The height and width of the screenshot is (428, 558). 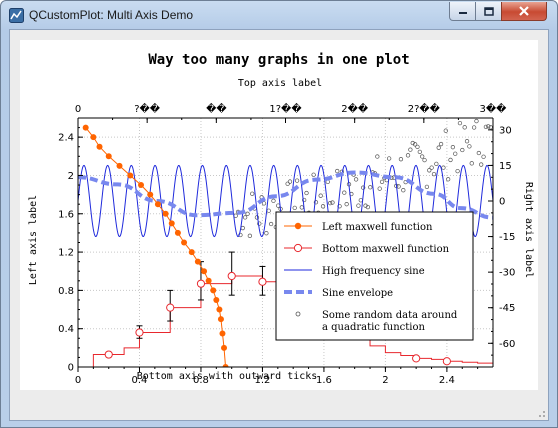 What do you see at coordinates (507, 273) in the screenshot?
I see `right-tick-label: -30` at bounding box center [507, 273].